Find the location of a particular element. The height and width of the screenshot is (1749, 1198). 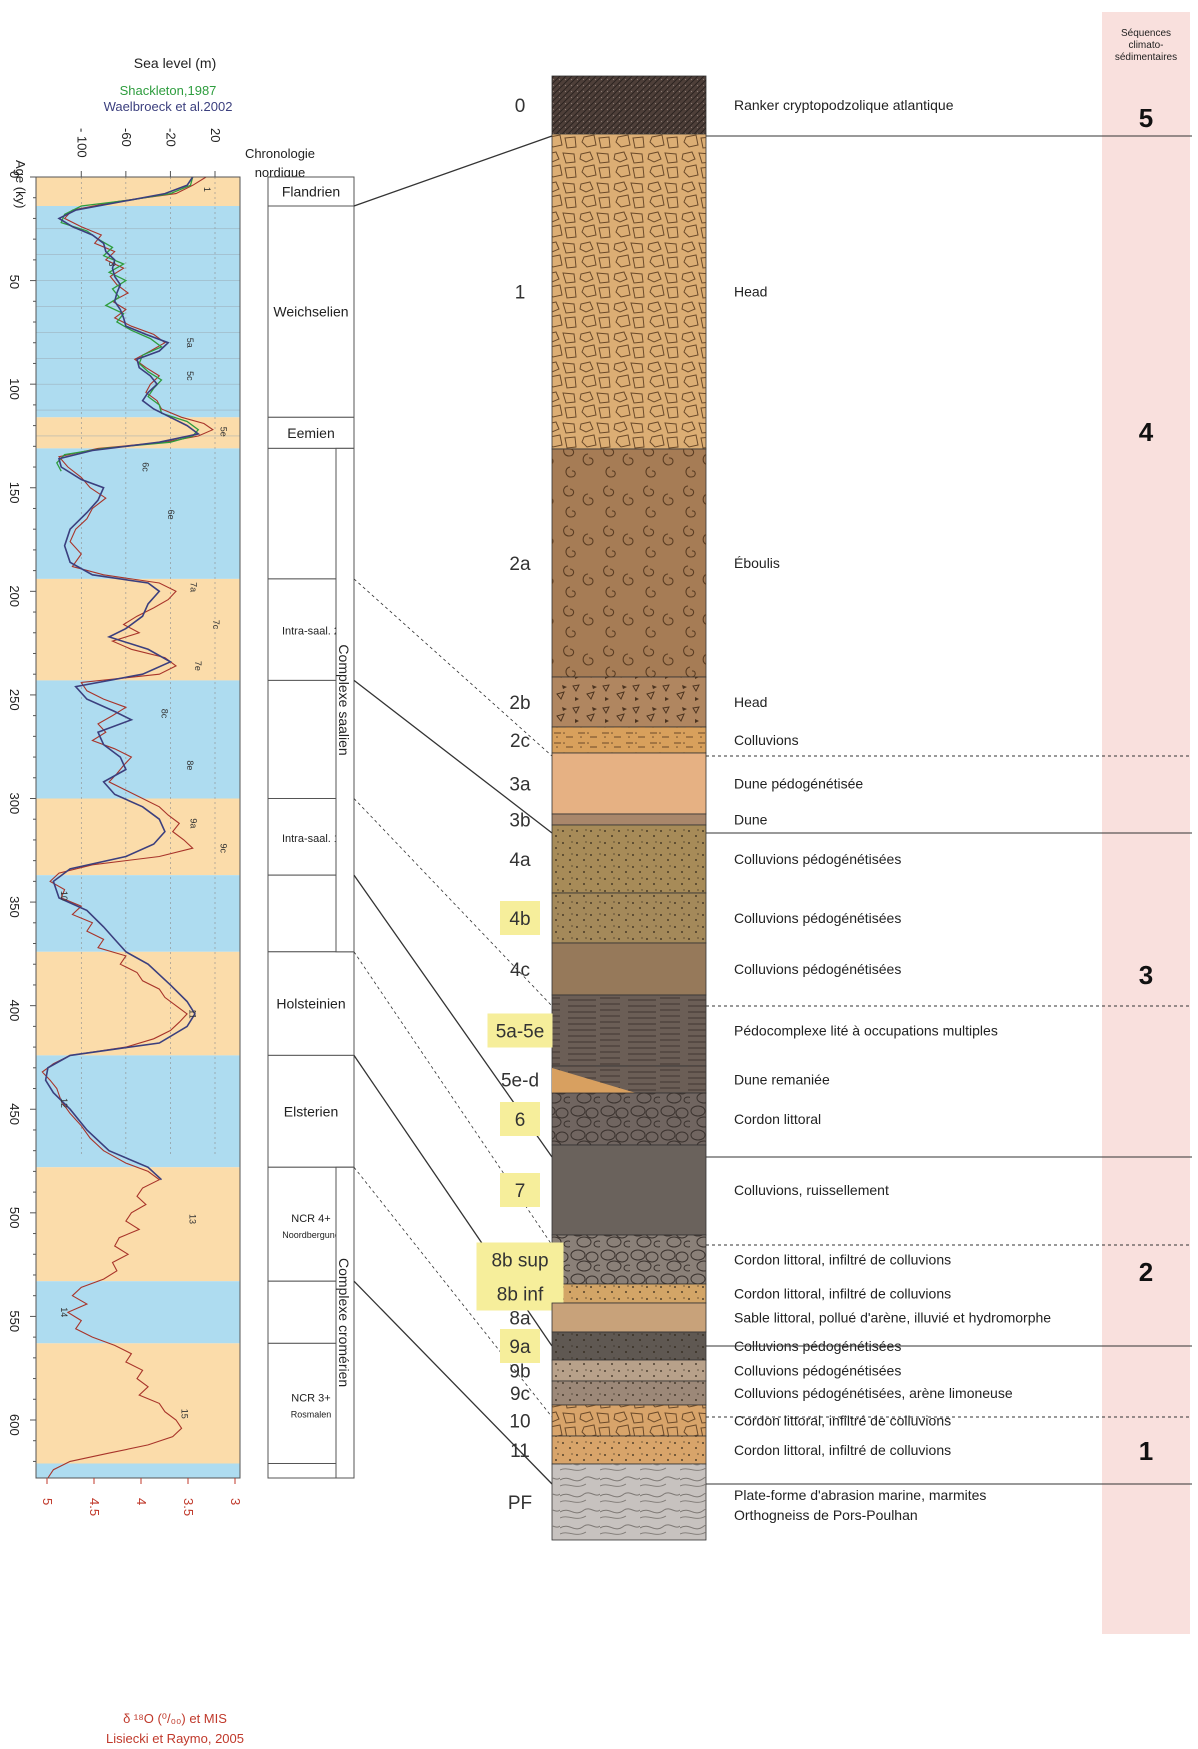

stratum-code: 9b is located at coordinates (519, 1372).